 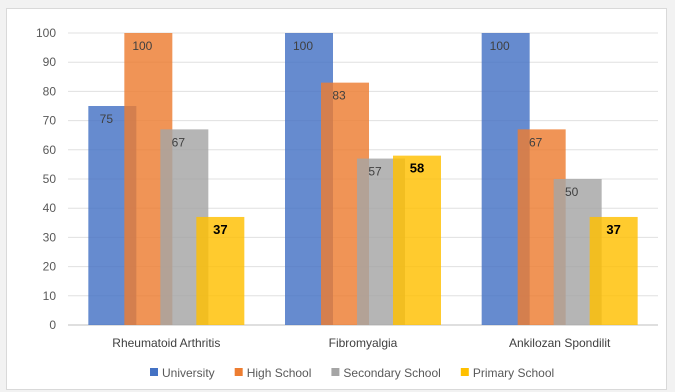 What do you see at coordinates (50, 296) in the screenshot?
I see `y-tick-label: 10` at bounding box center [50, 296].